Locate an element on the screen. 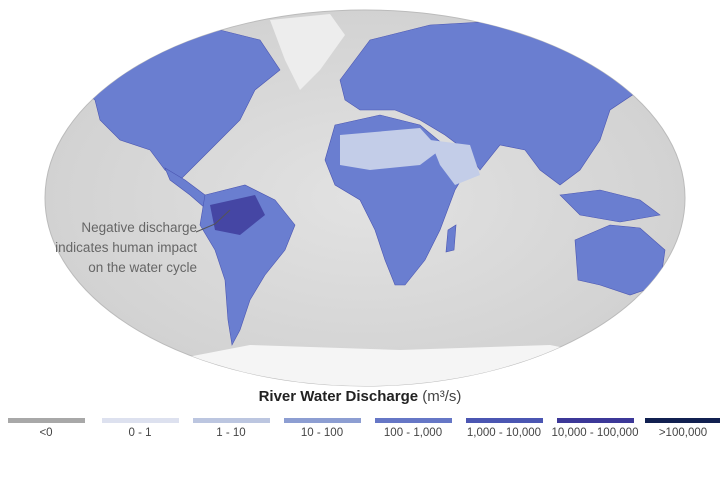  legend-label: >100,000 is located at coordinates (683, 433).